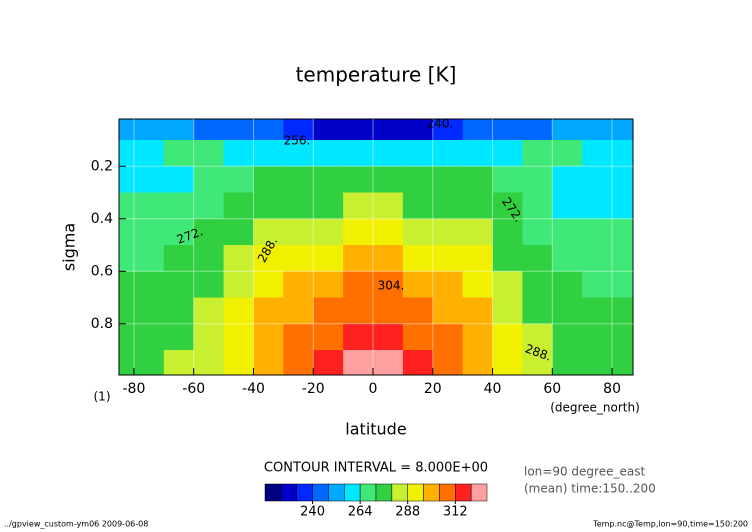 The height and width of the screenshot is (532, 752). What do you see at coordinates (440, 124) in the screenshot?
I see `contour-label: 240.` at bounding box center [440, 124].